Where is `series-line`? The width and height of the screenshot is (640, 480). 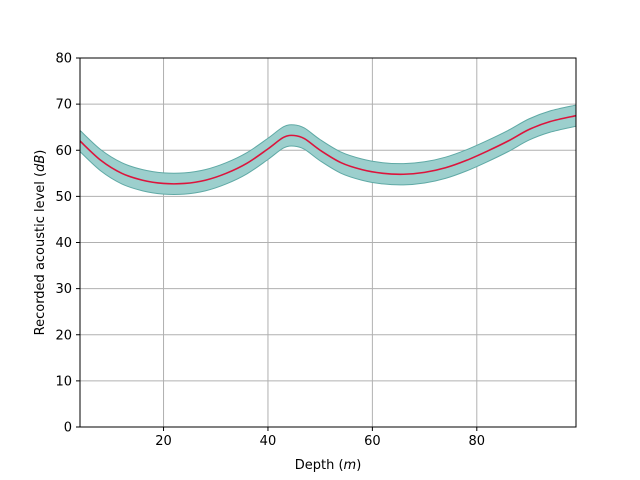
series-line is located at coordinates (328, 149).